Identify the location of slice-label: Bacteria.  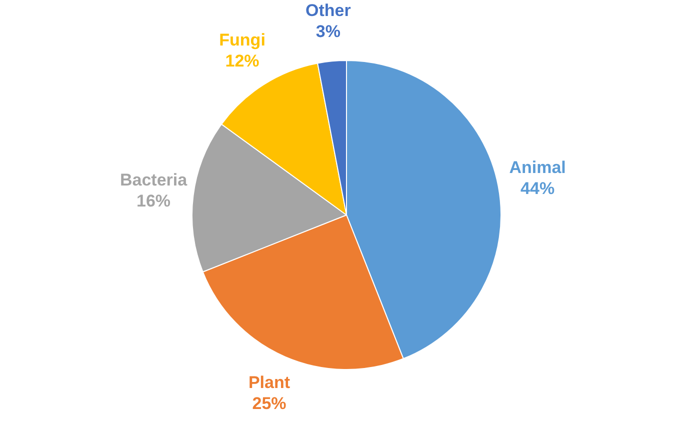
(154, 180).